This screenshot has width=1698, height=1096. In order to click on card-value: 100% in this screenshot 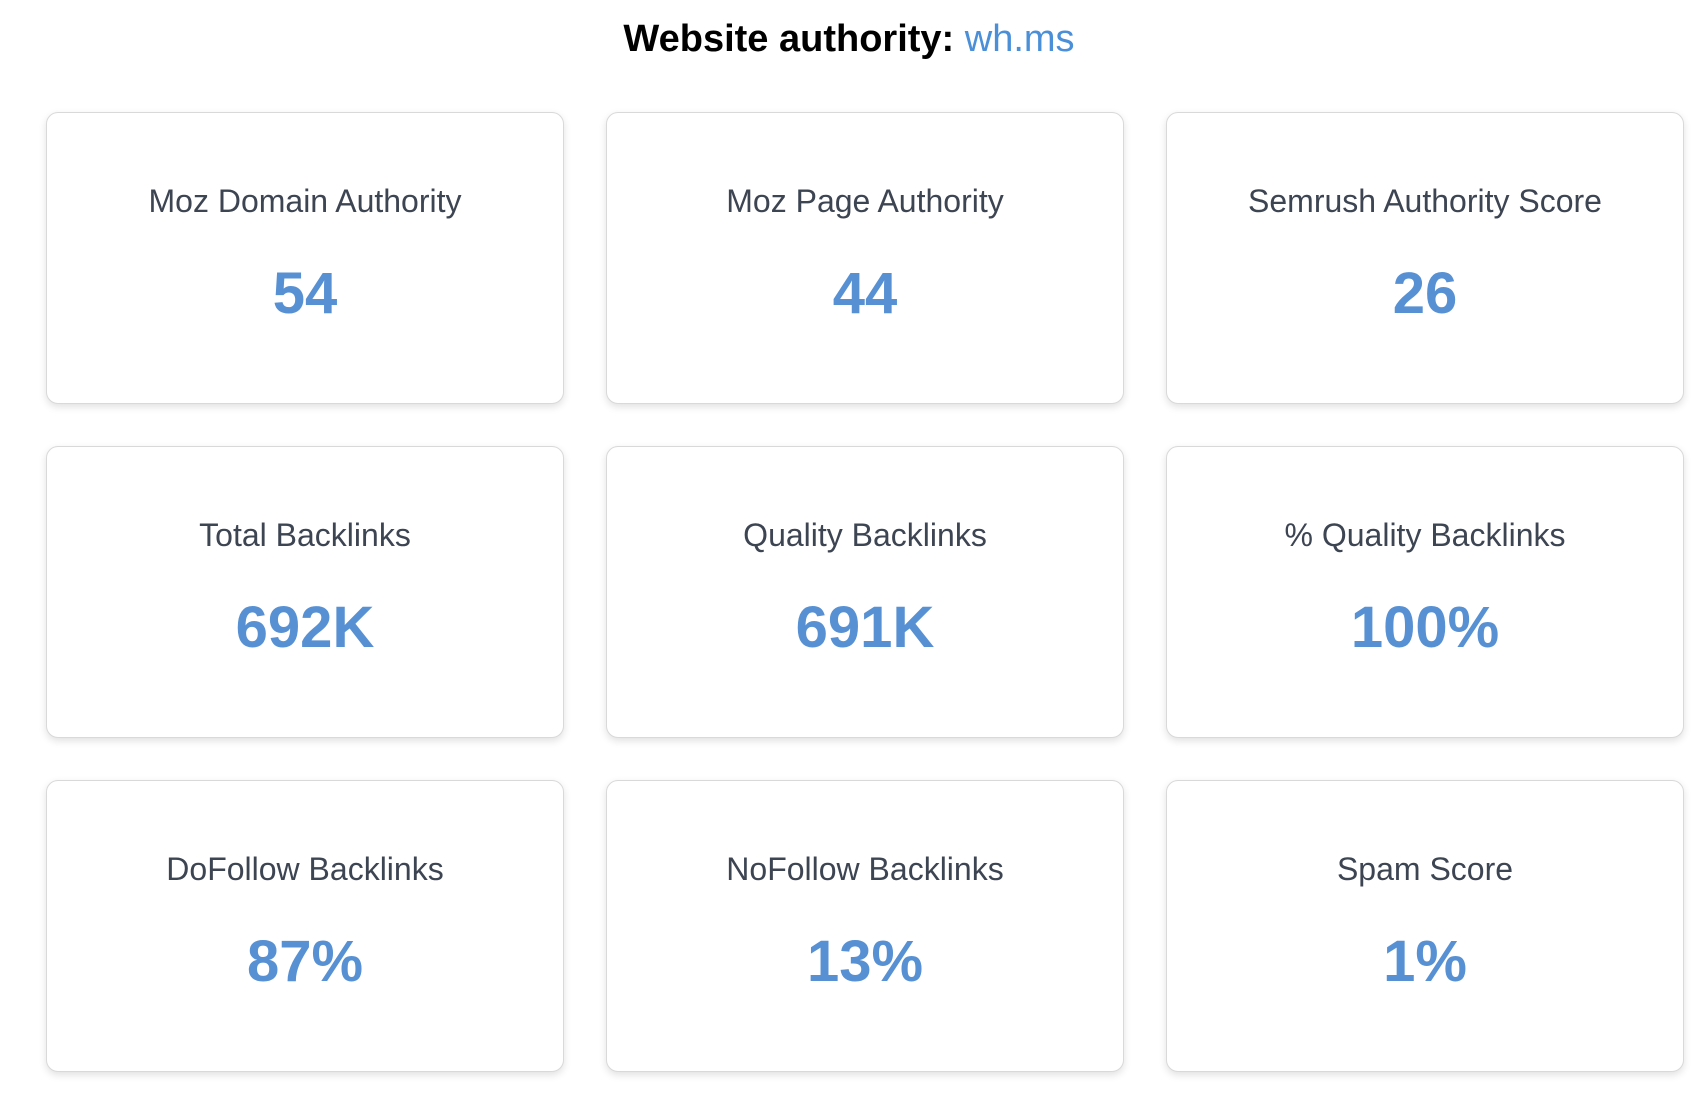, I will do `click(1425, 627)`.